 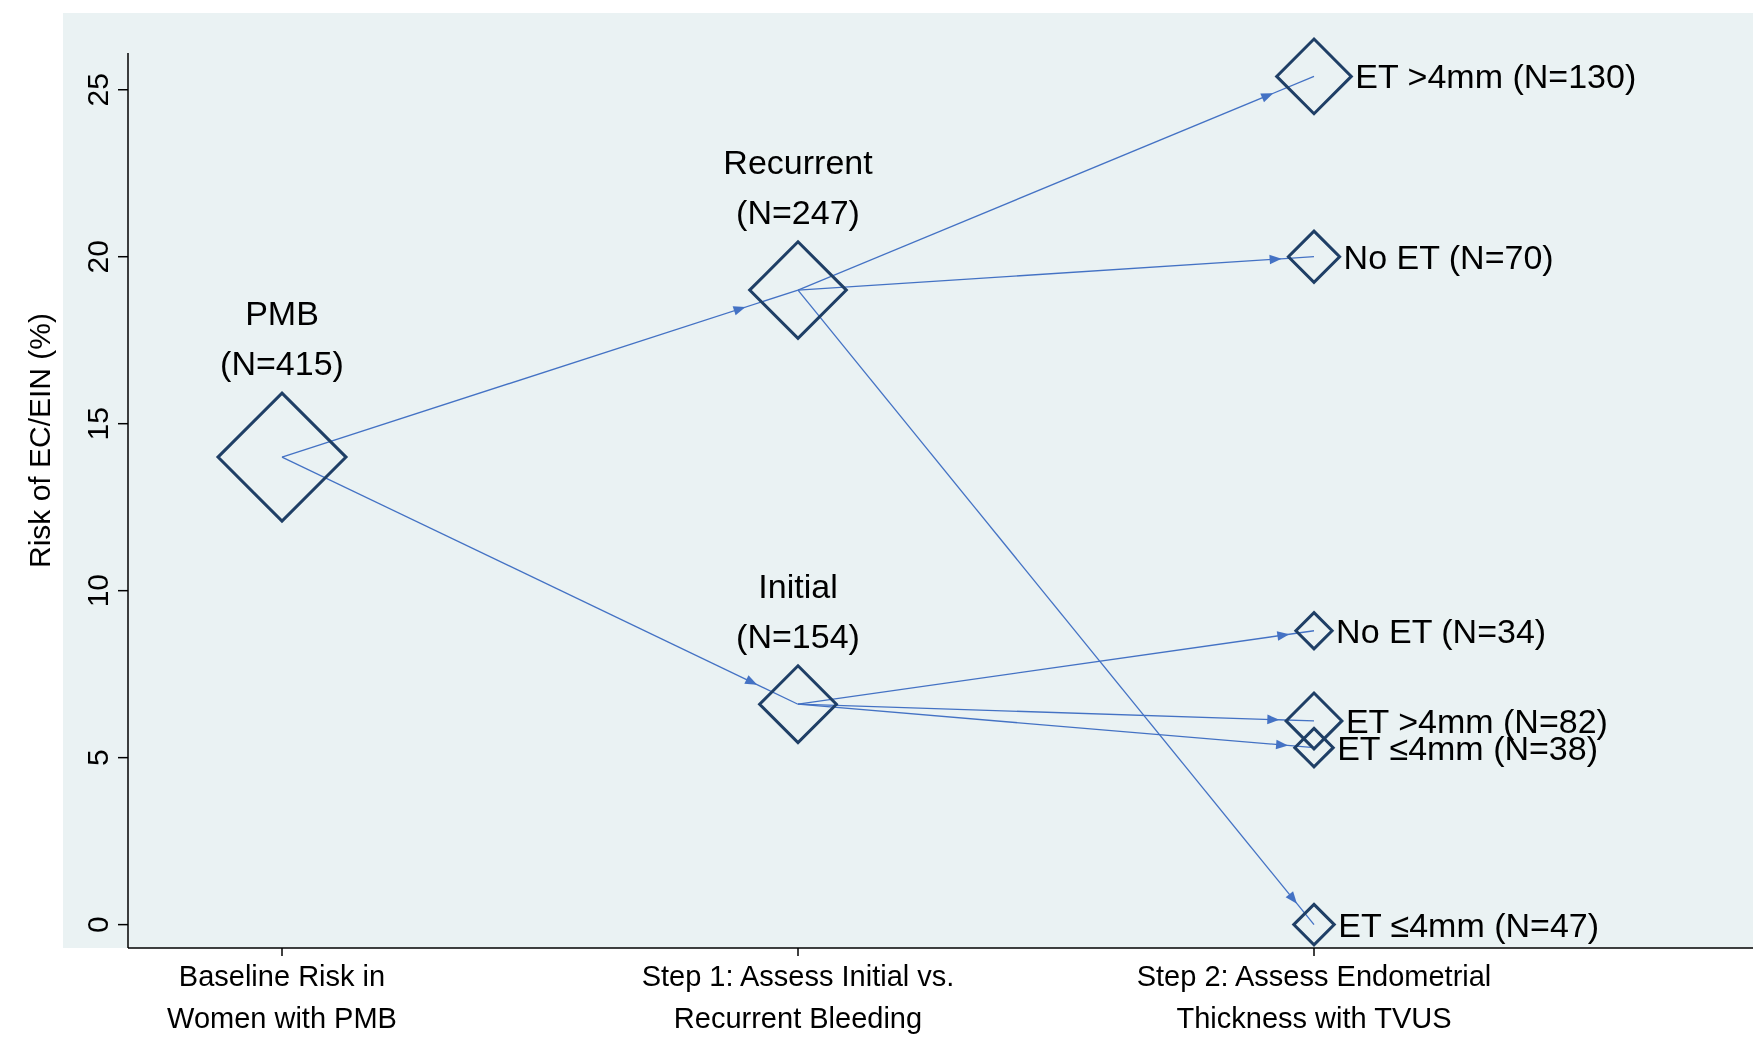 What do you see at coordinates (97, 590) in the screenshot?
I see `y-tick-label: 10` at bounding box center [97, 590].